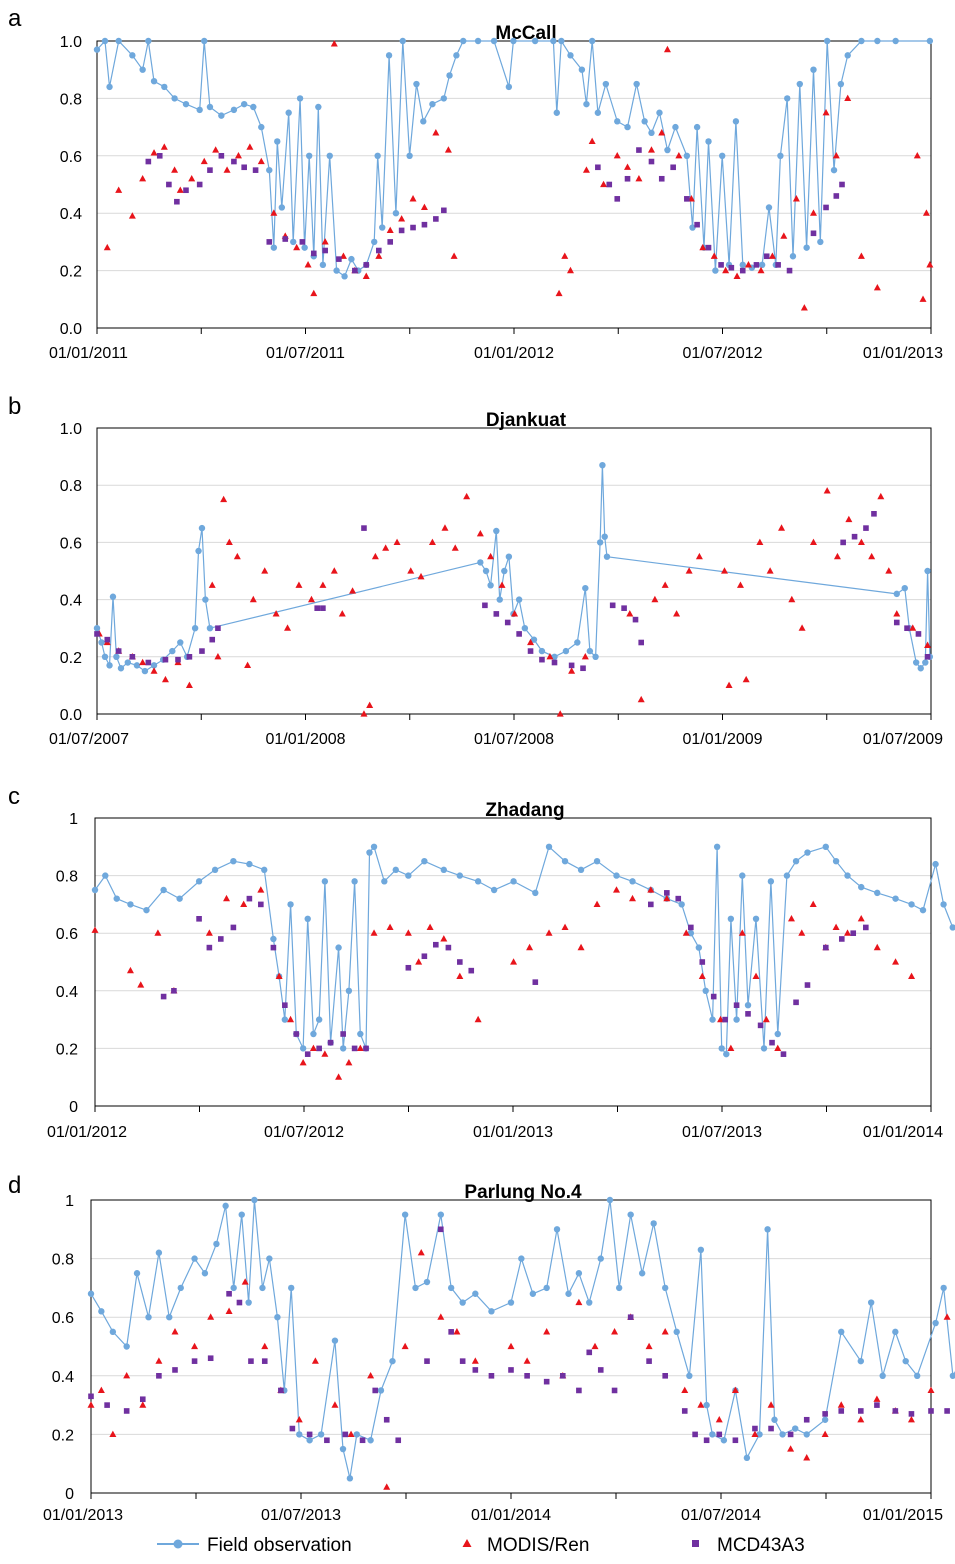 This screenshot has height=1564, width=955. What do you see at coordinates (71, 486) in the screenshot?
I see `y-tick-label: 0.8` at bounding box center [71, 486].